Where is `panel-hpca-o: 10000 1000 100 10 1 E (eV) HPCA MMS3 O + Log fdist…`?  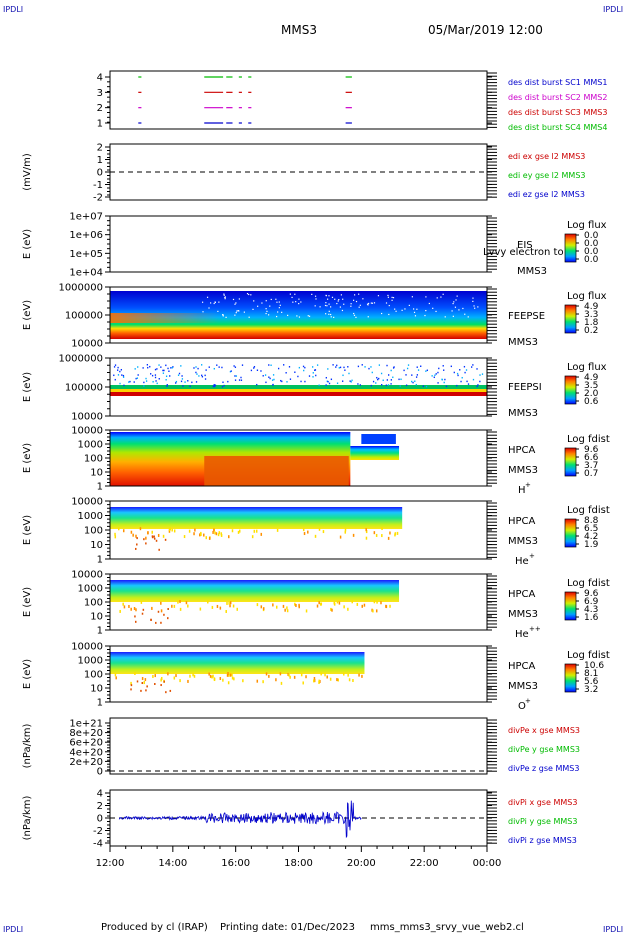 panel-hpca-o: 10000 1000 100 10 1 E (eV) HPCA MMS3 O + Log fdist… is located at coordinates (316, 677).